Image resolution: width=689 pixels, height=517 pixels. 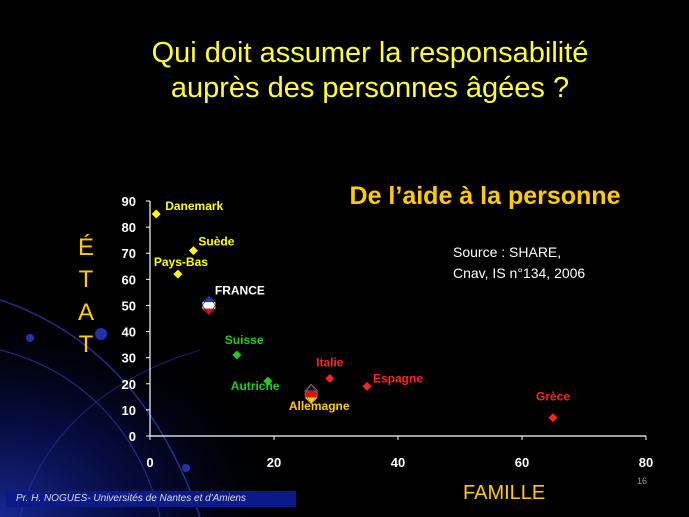 What do you see at coordinates (519, 263) in the screenshot?
I see `source-note: Source : SHARE, Cnav, IS n°134, 2006` at bounding box center [519, 263].